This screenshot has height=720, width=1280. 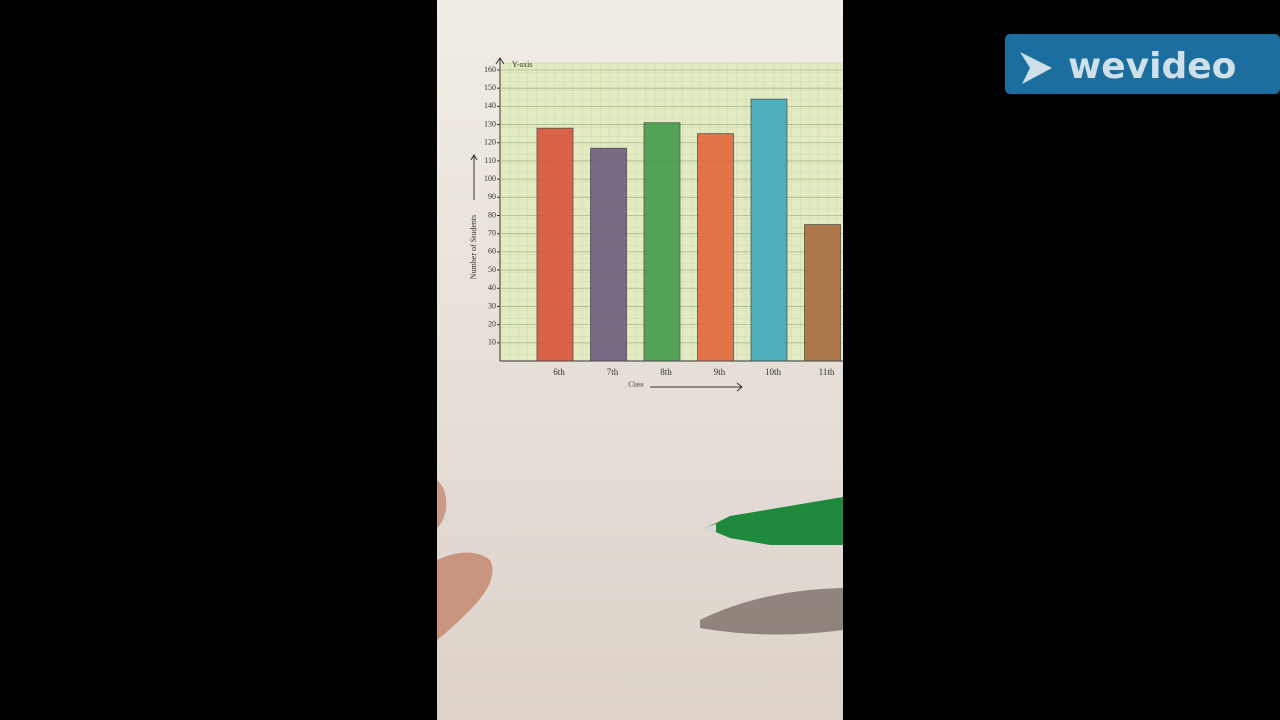 What do you see at coordinates (474, 177) in the screenshot?
I see `y-title-arrow` at bounding box center [474, 177].